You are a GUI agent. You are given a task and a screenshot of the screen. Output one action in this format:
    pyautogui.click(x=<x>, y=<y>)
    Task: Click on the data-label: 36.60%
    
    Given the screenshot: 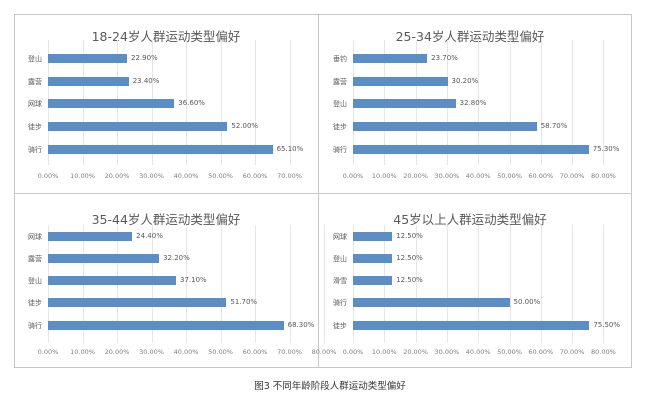 What is the action you would take?
    pyautogui.click(x=191, y=103)
    